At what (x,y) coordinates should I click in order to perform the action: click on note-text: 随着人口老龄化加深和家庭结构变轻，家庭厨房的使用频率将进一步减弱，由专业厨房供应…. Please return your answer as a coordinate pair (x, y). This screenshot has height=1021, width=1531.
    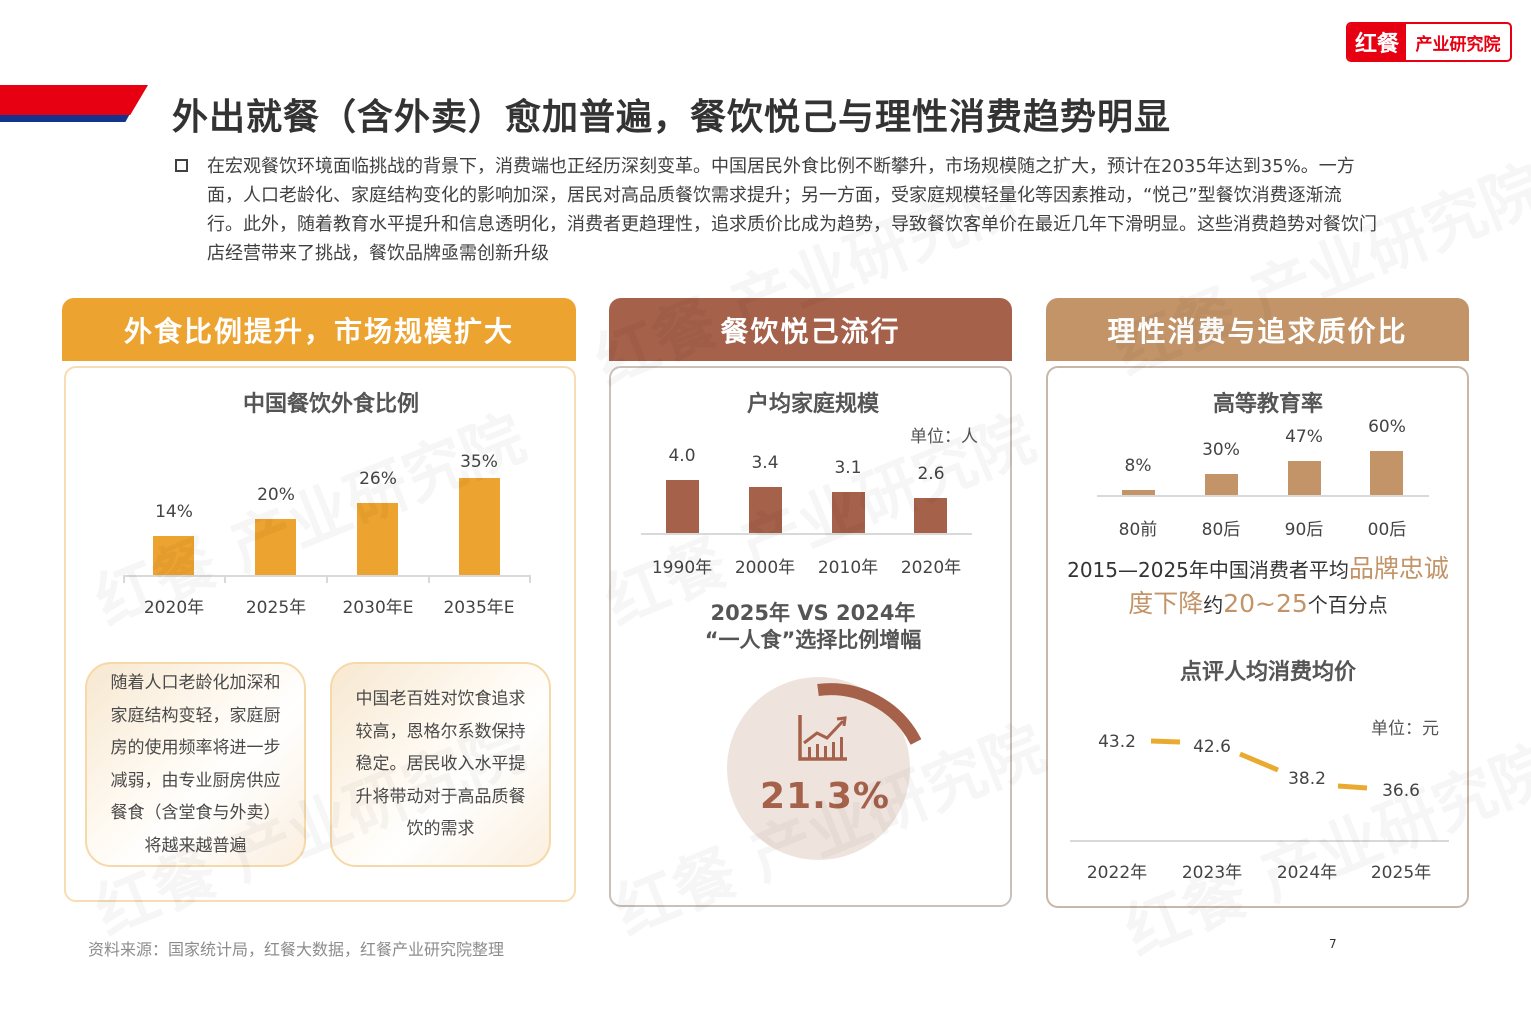
    Looking at the image, I should click on (195, 764).